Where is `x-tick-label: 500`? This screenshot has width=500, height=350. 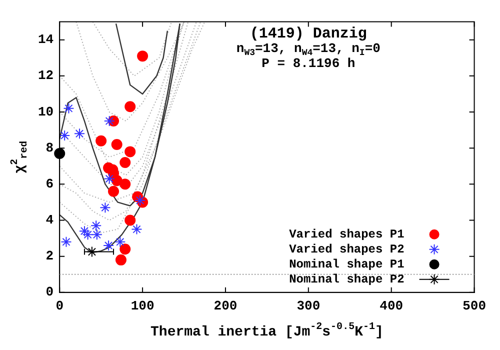 x-tick-label: 500 is located at coordinates (474, 306).